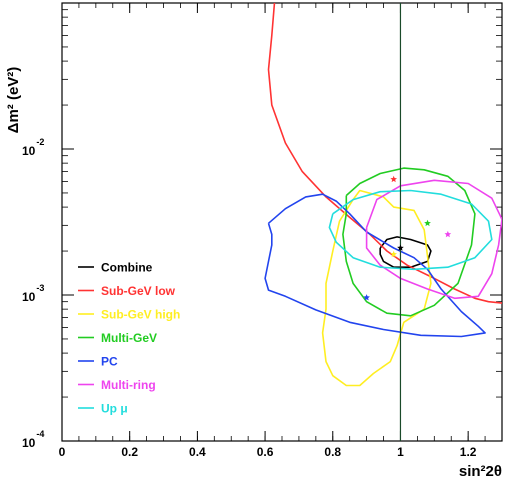  Describe the element at coordinates (366, 297) in the screenshot. I see `best-fit-pc` at that location.